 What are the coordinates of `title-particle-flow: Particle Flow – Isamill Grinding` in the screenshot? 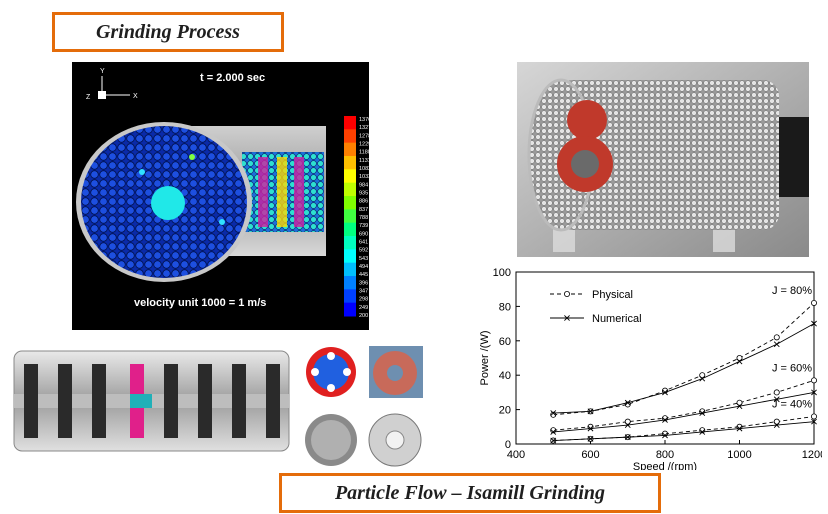 It's located at (470, 493).